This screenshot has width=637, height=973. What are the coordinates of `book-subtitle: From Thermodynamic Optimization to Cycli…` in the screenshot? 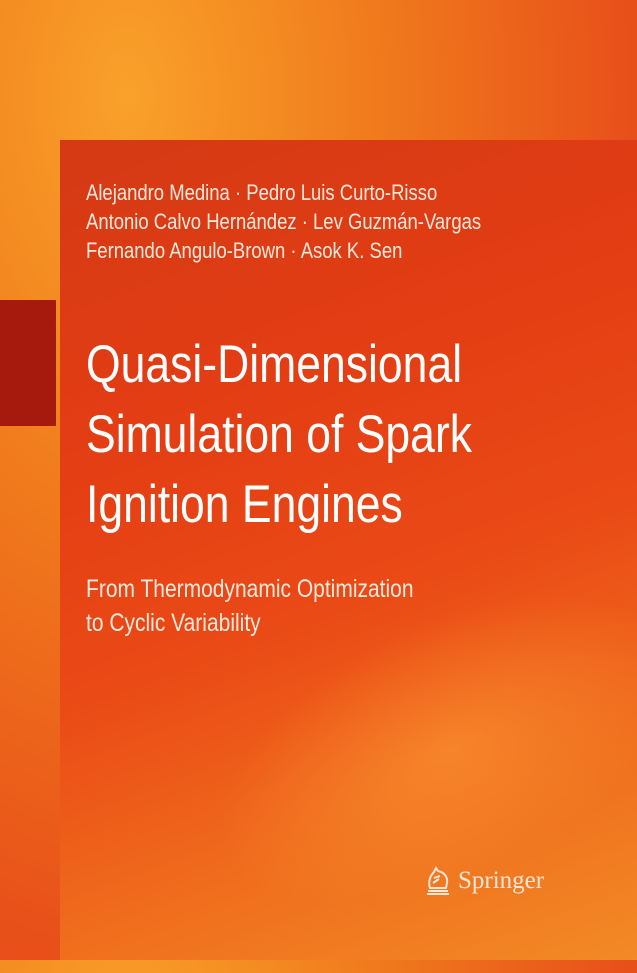 It's located at (250, 606).